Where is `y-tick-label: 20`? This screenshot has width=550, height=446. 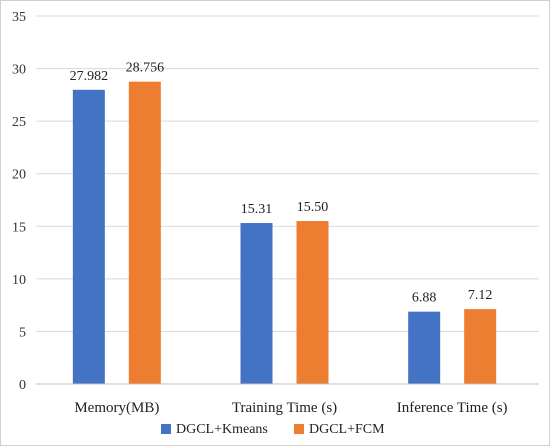 y-tick-label: 20 is located at coordinates (19, 175).